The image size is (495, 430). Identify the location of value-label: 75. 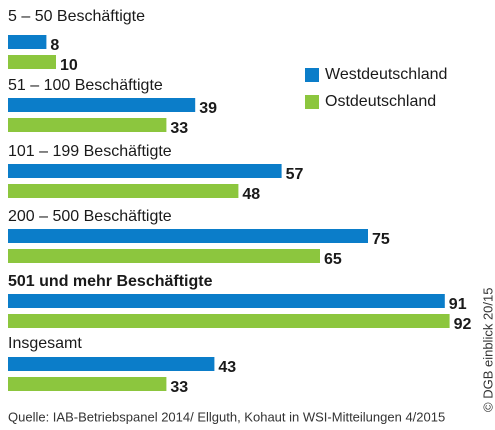
(381, 239).